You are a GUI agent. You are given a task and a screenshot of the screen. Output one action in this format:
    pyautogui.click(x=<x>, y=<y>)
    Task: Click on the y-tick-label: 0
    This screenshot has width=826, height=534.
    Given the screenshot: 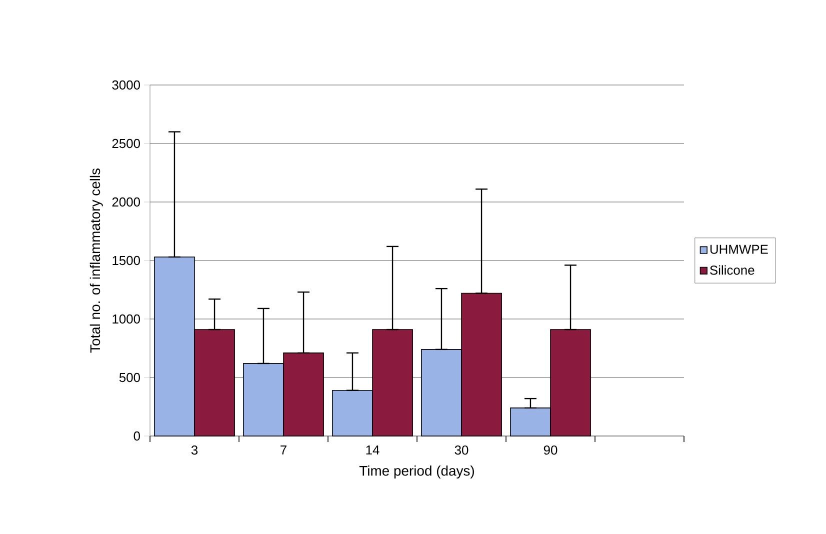 What is the action you would take?
    pyautogui.click(x=137, y=436)
    